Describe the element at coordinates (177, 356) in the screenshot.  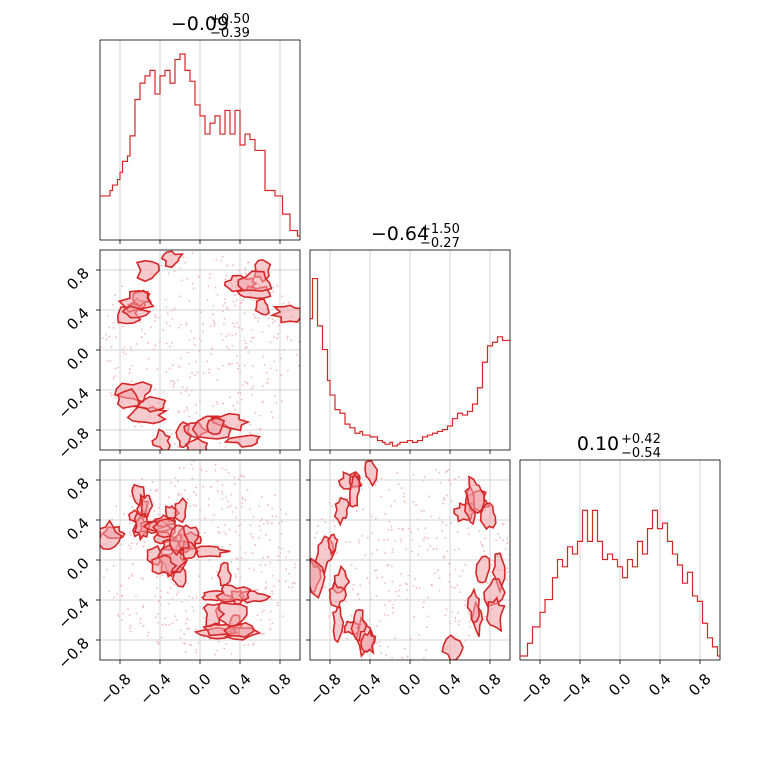
I see `panel-2d-param-1-vs-param-2: −0.8−0.4 0.0 0.4 0.8` at that location.